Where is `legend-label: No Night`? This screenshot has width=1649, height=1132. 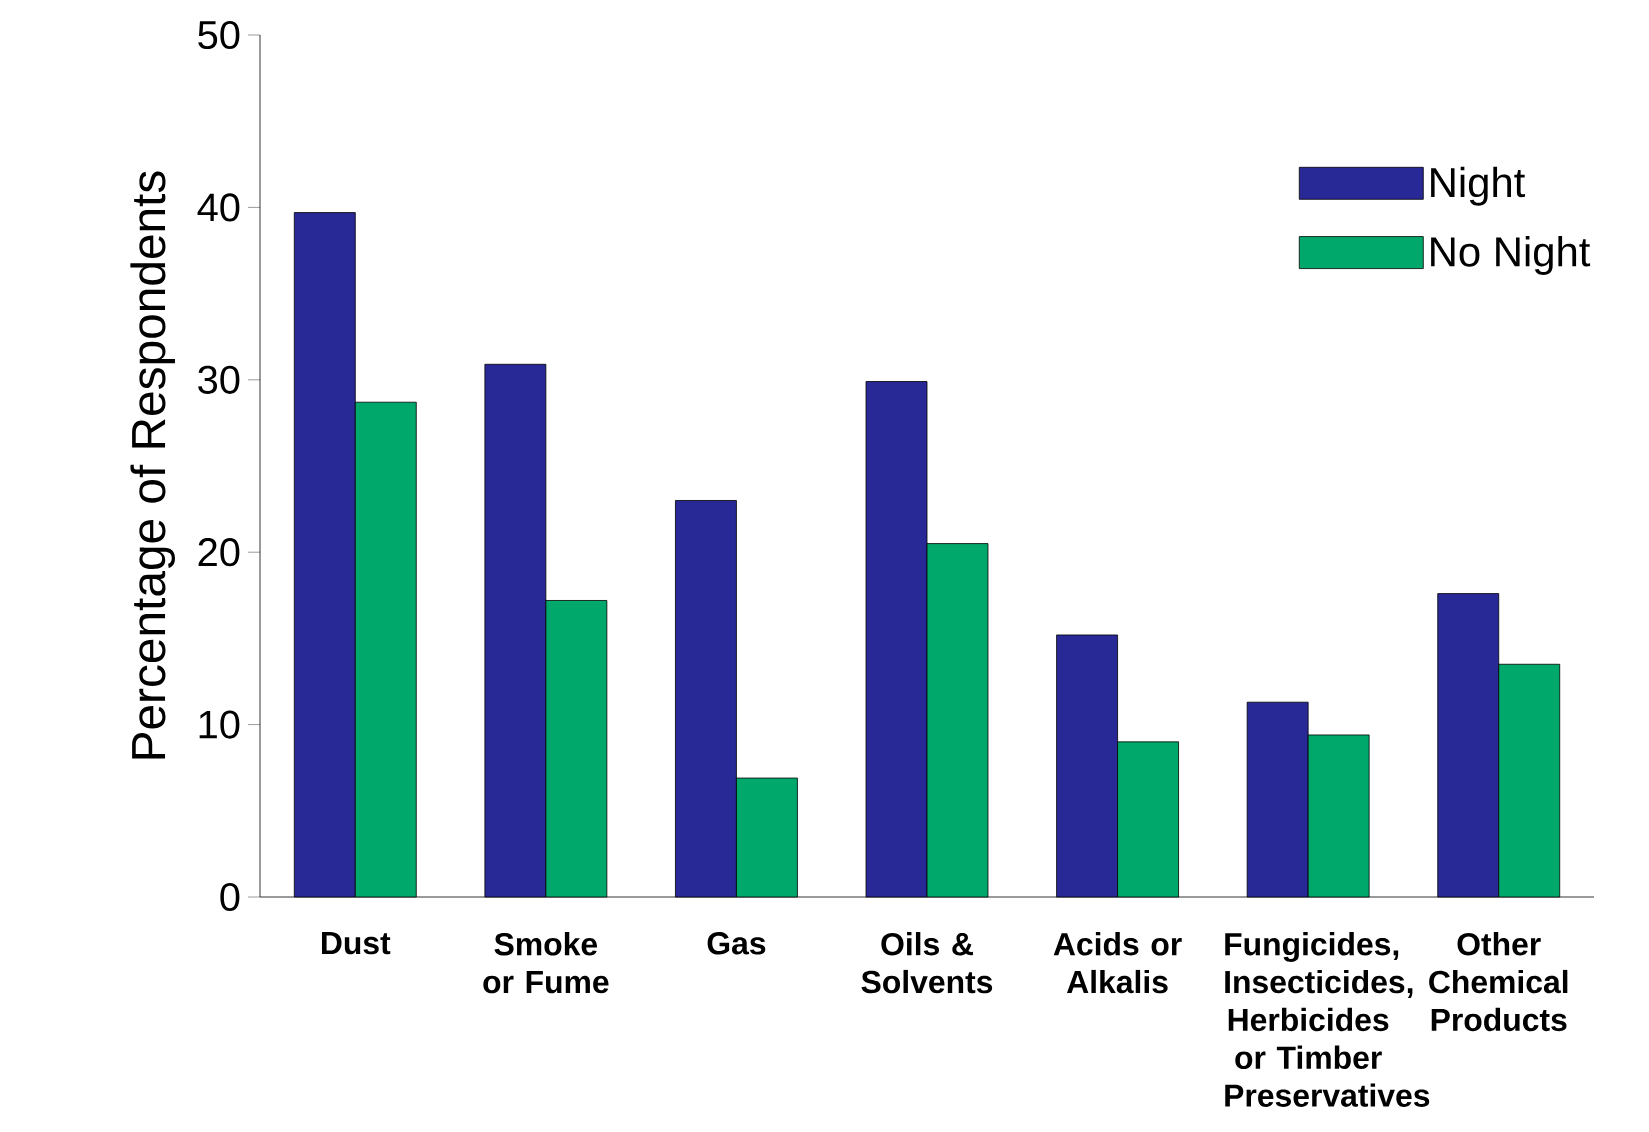 legend-label: No Night is located at coordinates (1511, 255).